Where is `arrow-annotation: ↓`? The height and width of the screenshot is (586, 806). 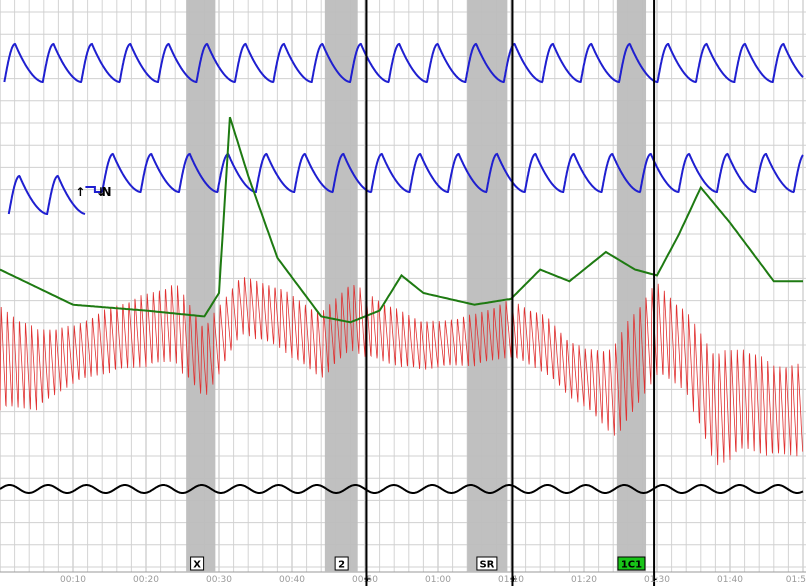 arrow-annotation: ↓ is located at coordinates (101, 192).